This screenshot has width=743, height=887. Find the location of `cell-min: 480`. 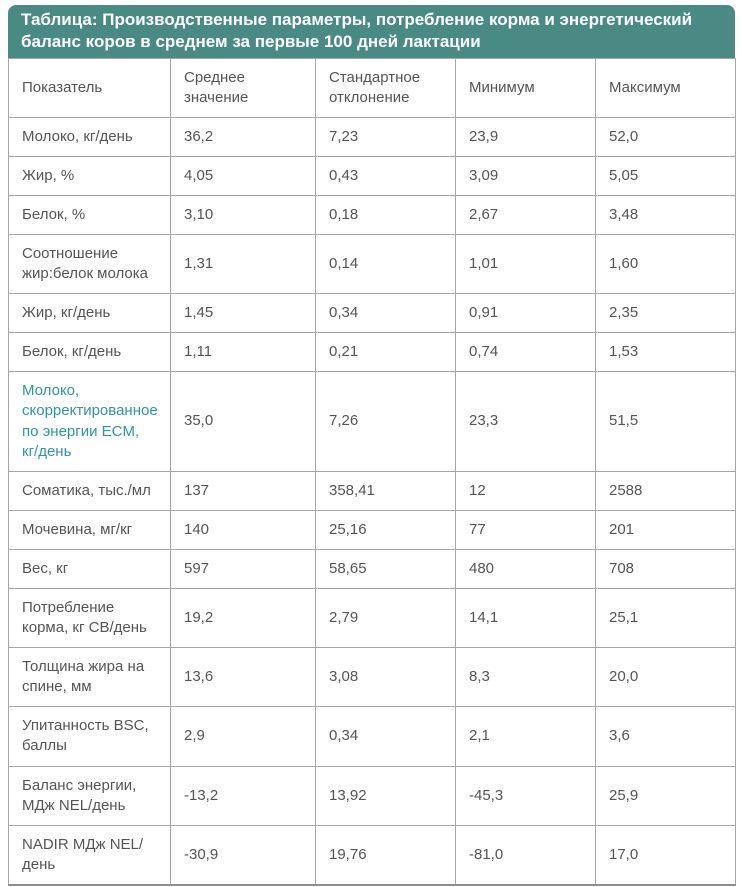

cell-min: 480 is located at coordinates (525, 569).